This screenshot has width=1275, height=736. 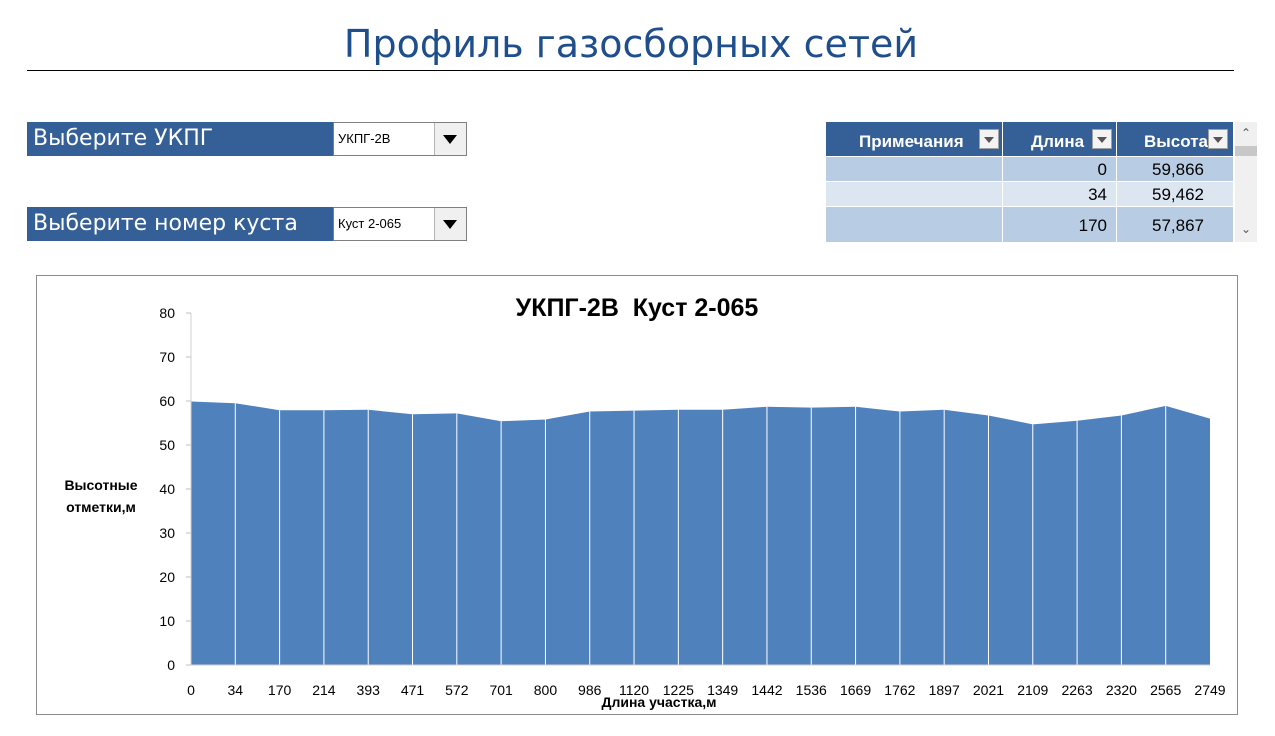 I want to click on y-tick-label: 0, so click(x=171, y=665).